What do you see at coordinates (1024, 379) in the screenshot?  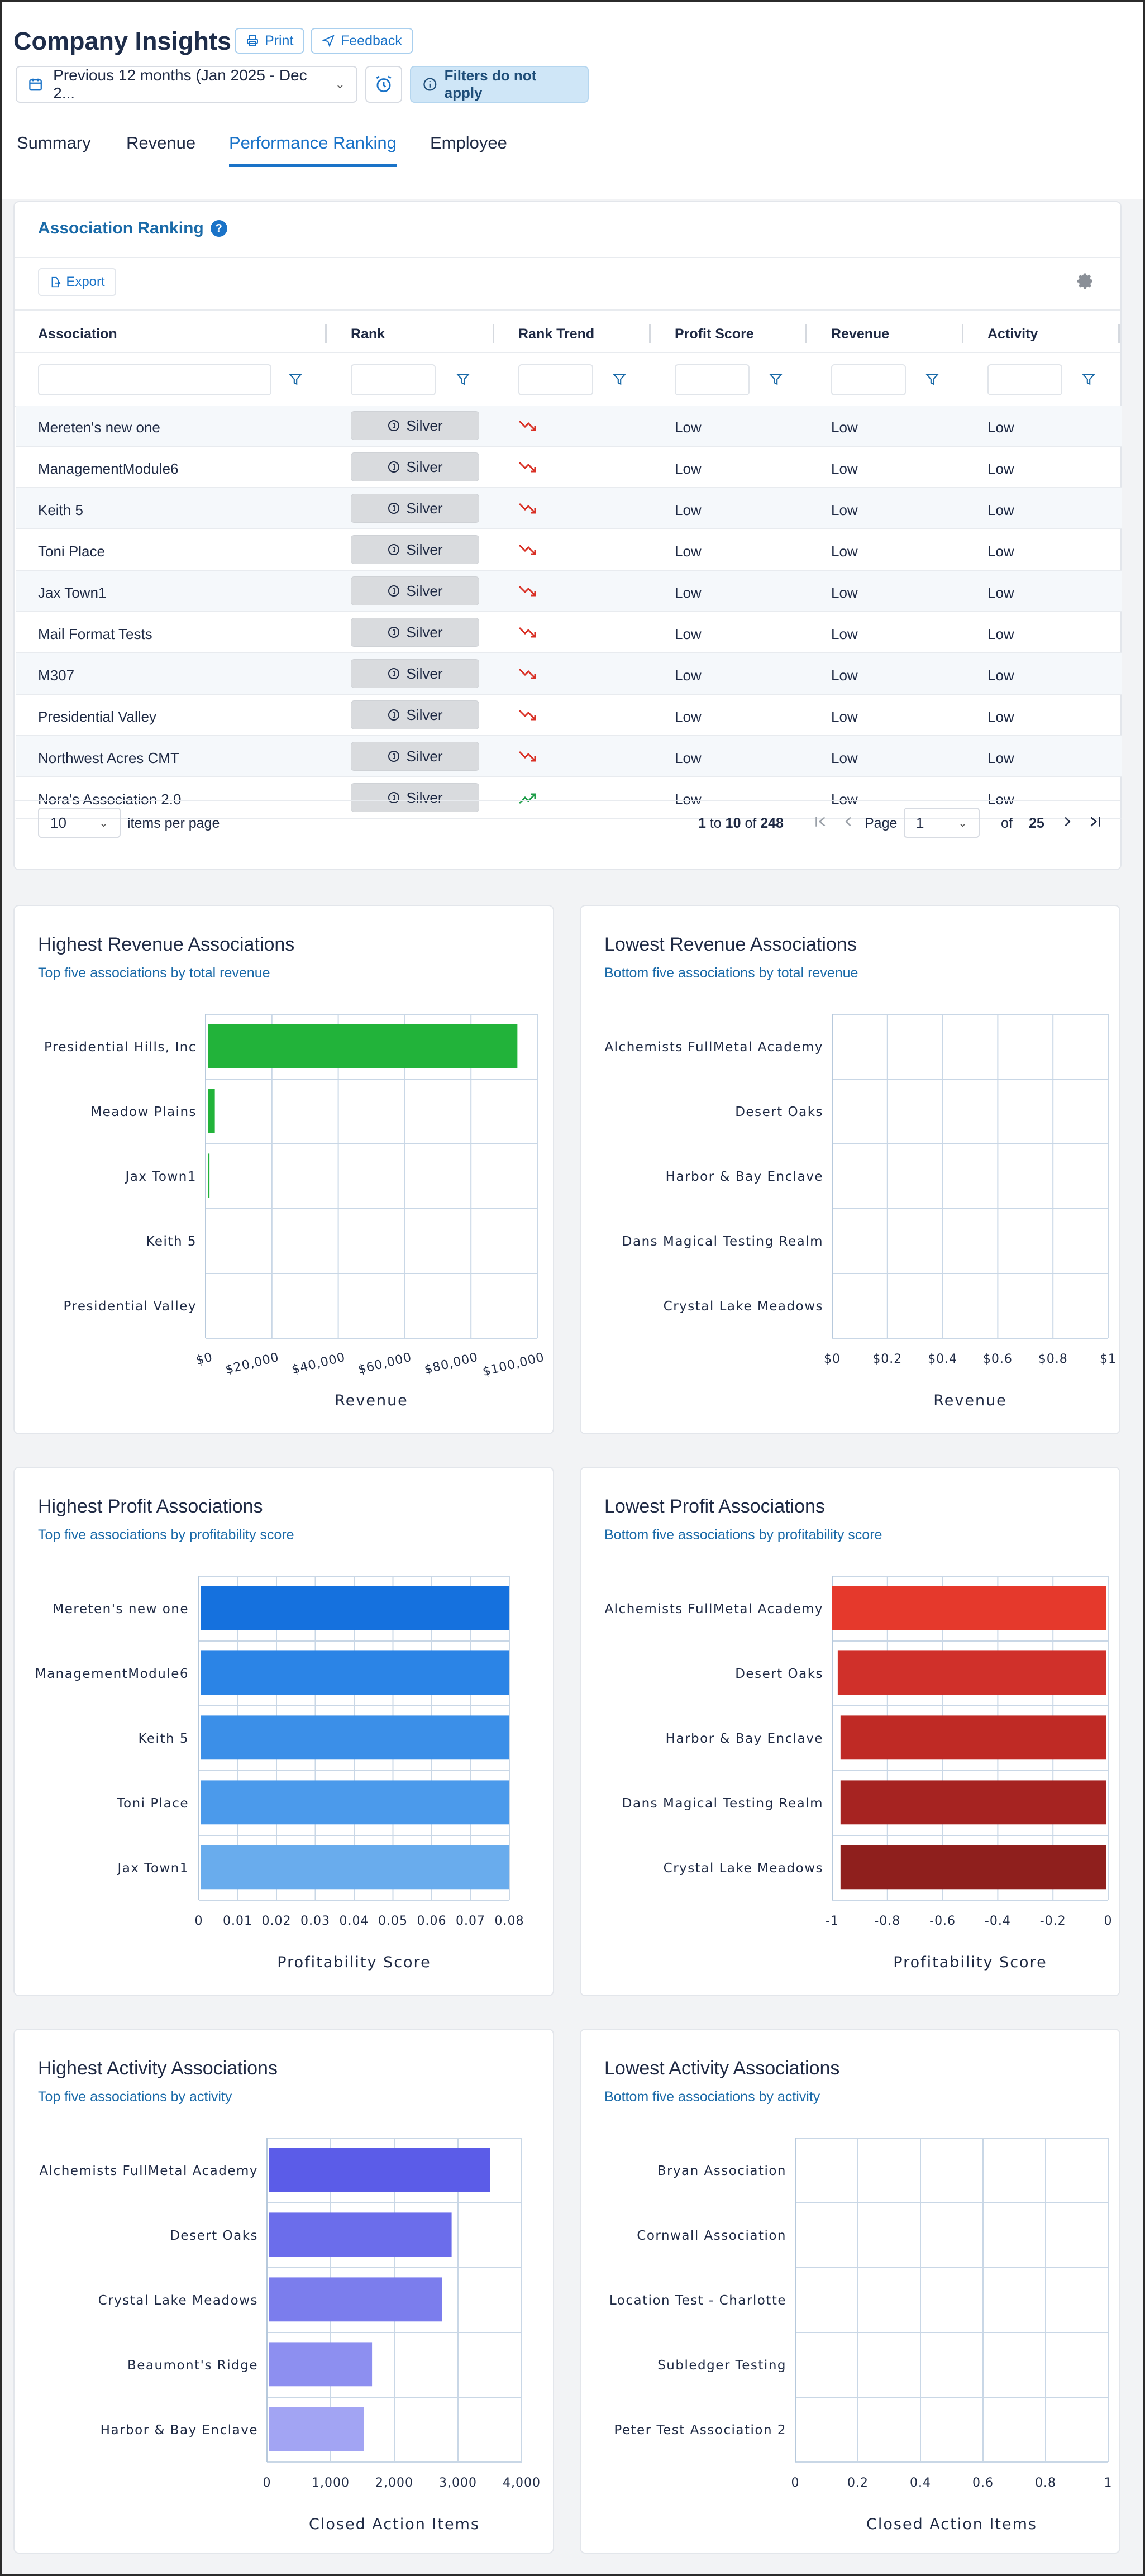 I see `activity-filter-input` at bounding box center [1024, 379].